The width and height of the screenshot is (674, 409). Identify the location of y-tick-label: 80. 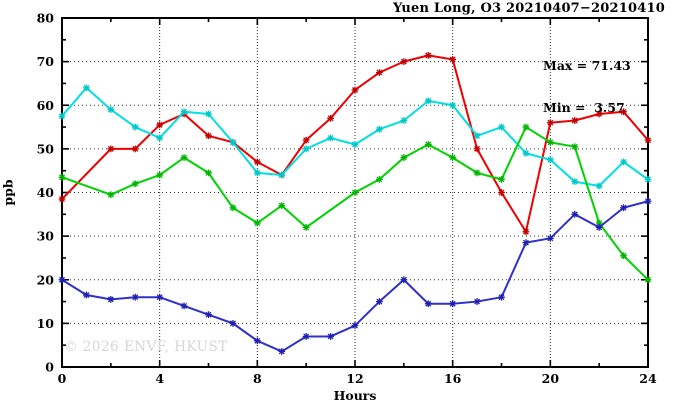
(46, 18).